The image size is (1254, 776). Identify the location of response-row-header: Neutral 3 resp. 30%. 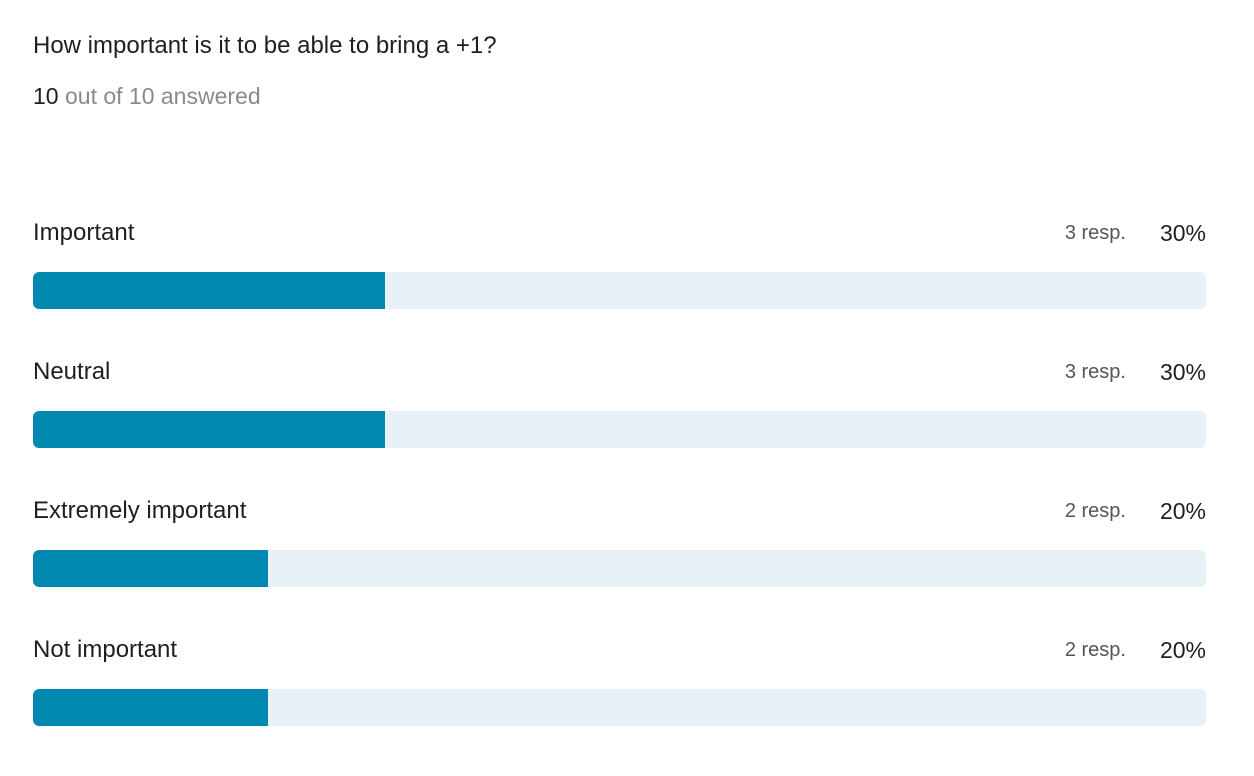
(619, 373).